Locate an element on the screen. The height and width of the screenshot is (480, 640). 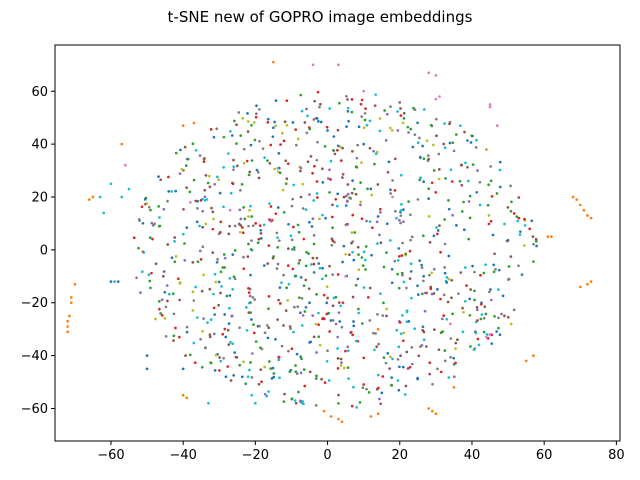
chart-title: t-SNE new of GOPRO image embeddings is located at coordinates (320, 17).